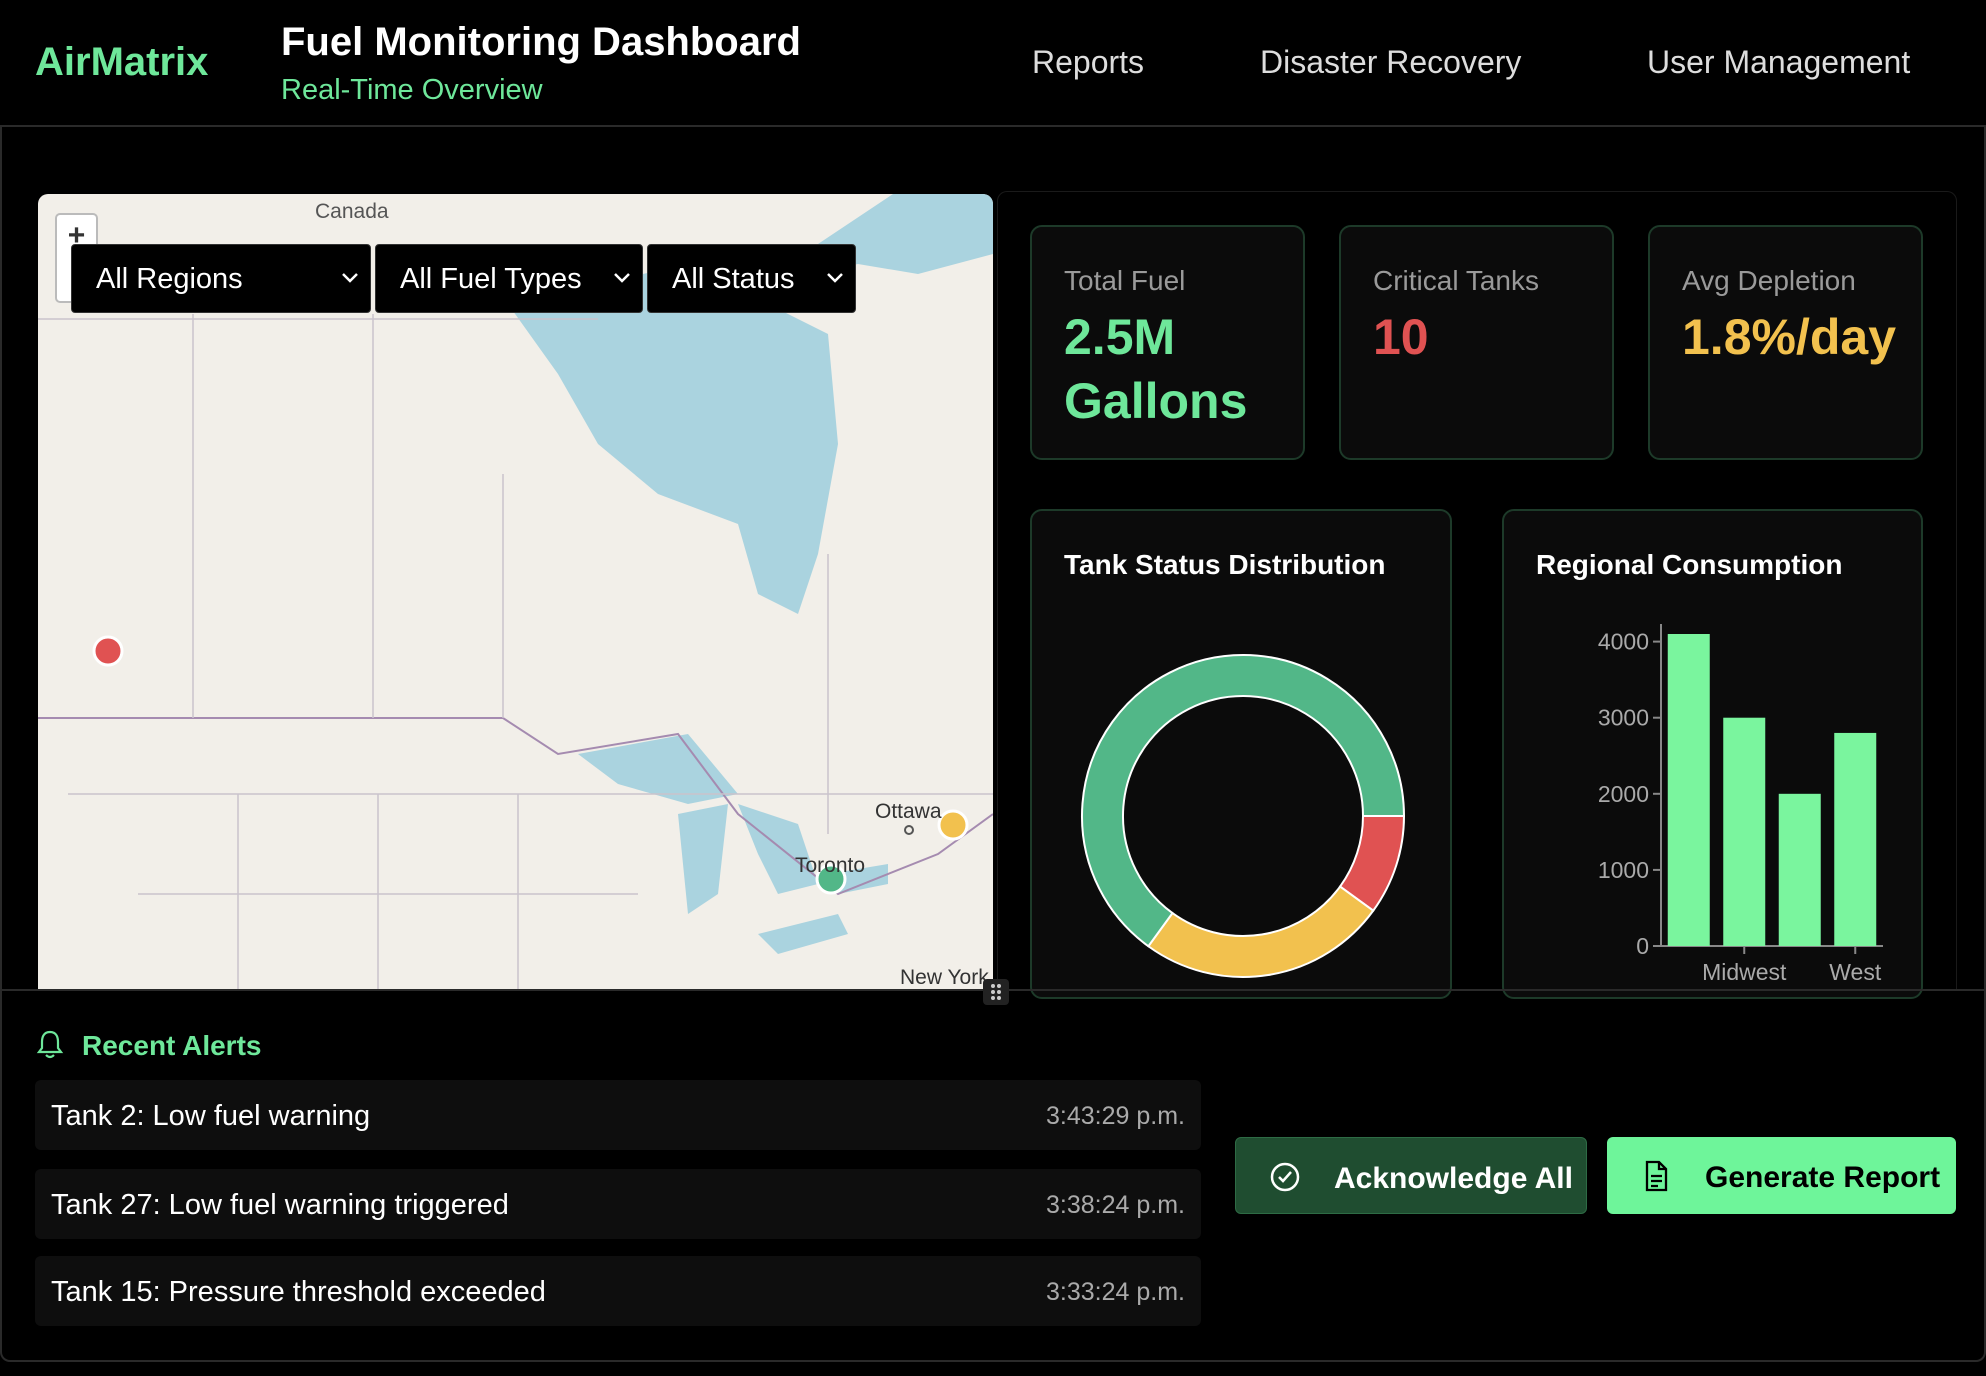  I want to click on nav-link: User Management, so click(1778, 62).